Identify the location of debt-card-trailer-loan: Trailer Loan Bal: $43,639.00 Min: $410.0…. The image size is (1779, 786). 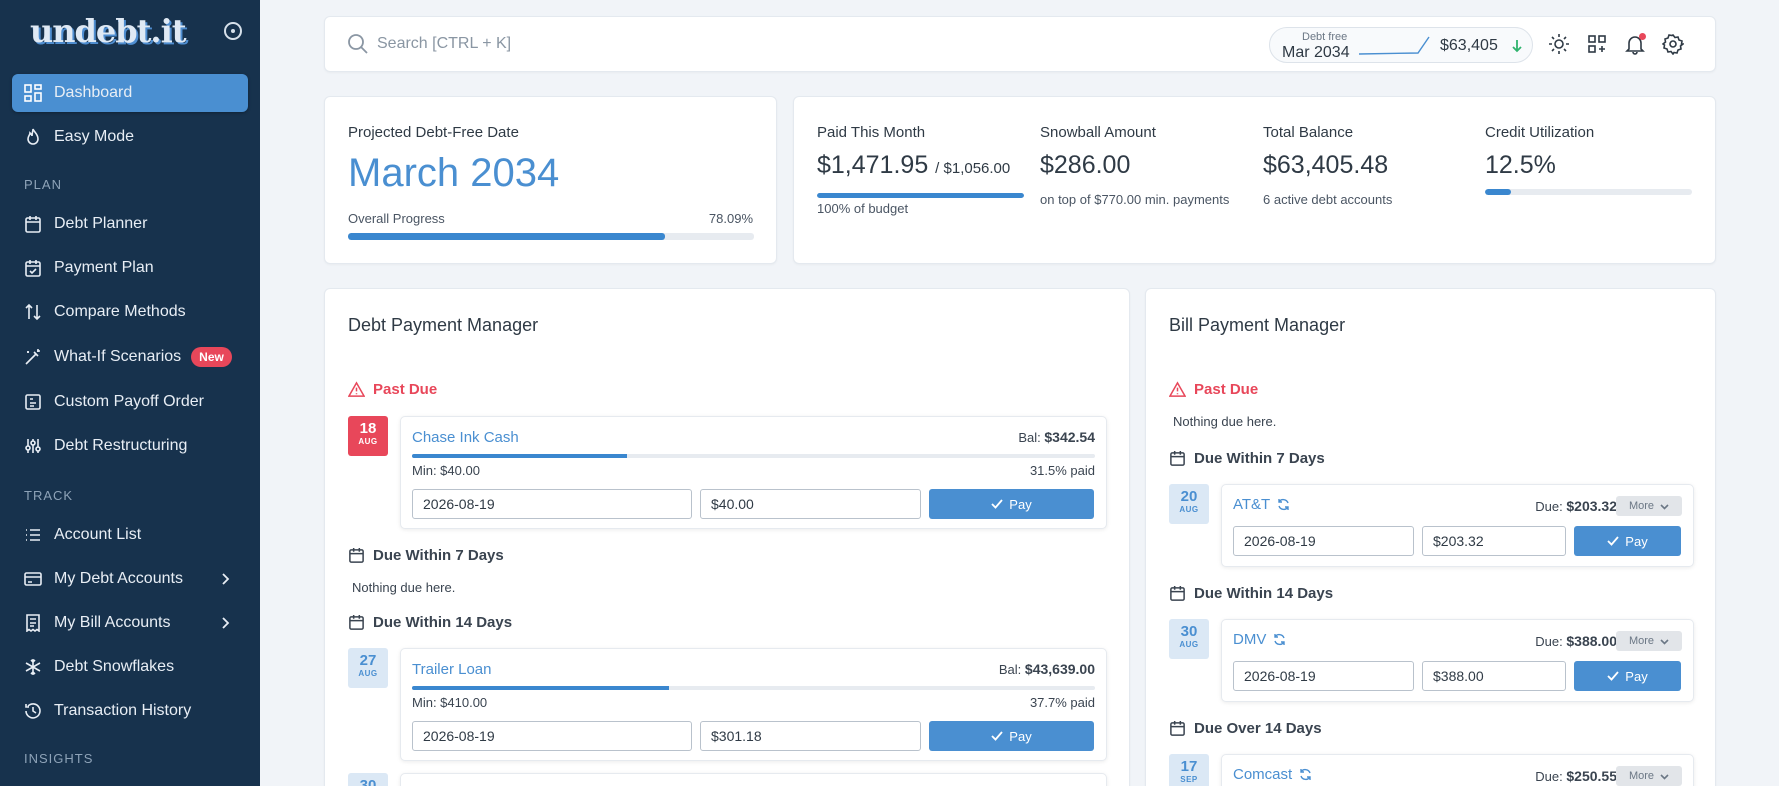
(753, 704).